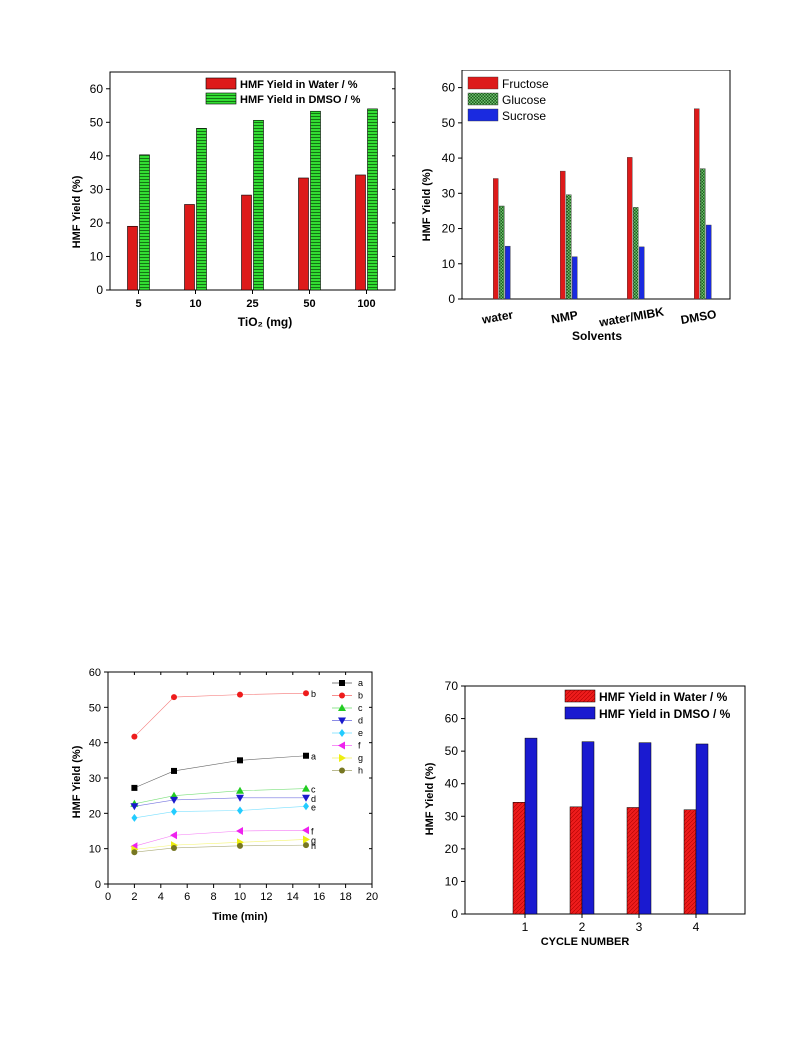 This screenshot has height=1057, width=793. What do you see at coordinates (306, 839) in the screenshot?
I see `data-point-g` at bounding box center [306, 839].